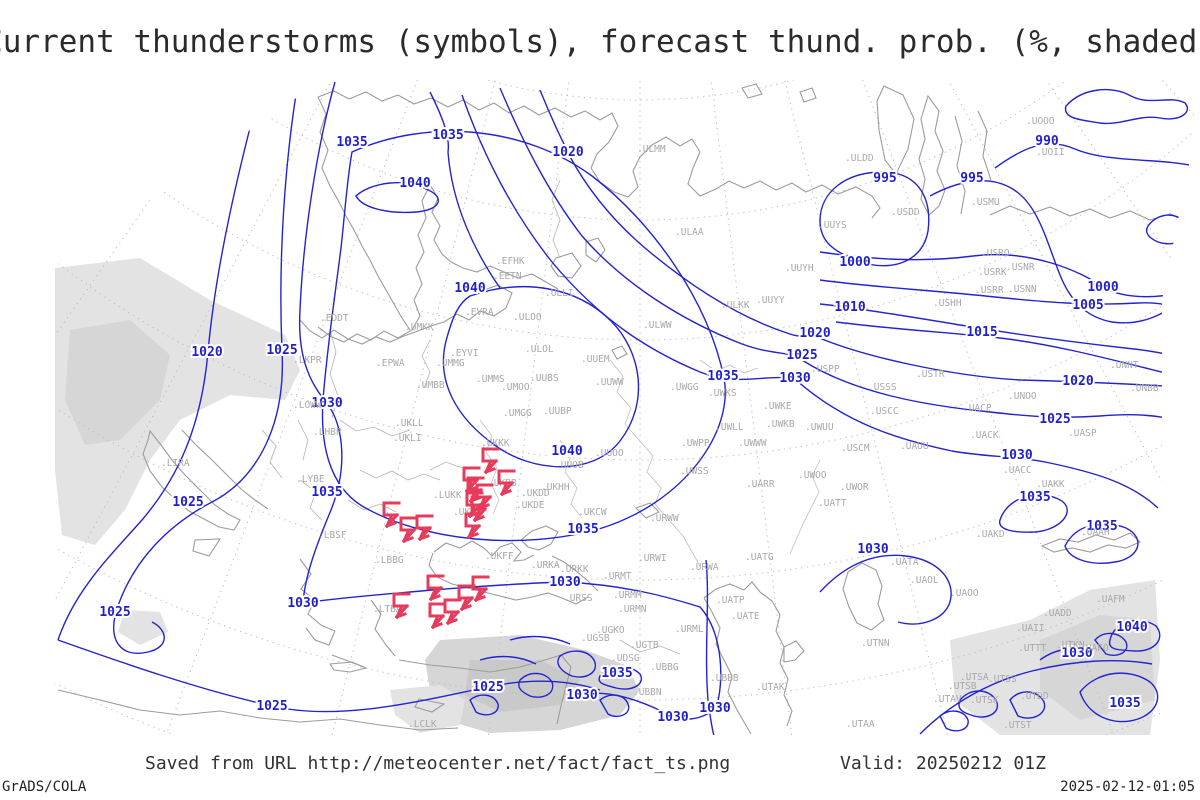 The width and height of the screenshot is (1200, 800). Describe the element at coordinates (610, 630) in the screenshot. I see `station-label: .UGKO` at that location.